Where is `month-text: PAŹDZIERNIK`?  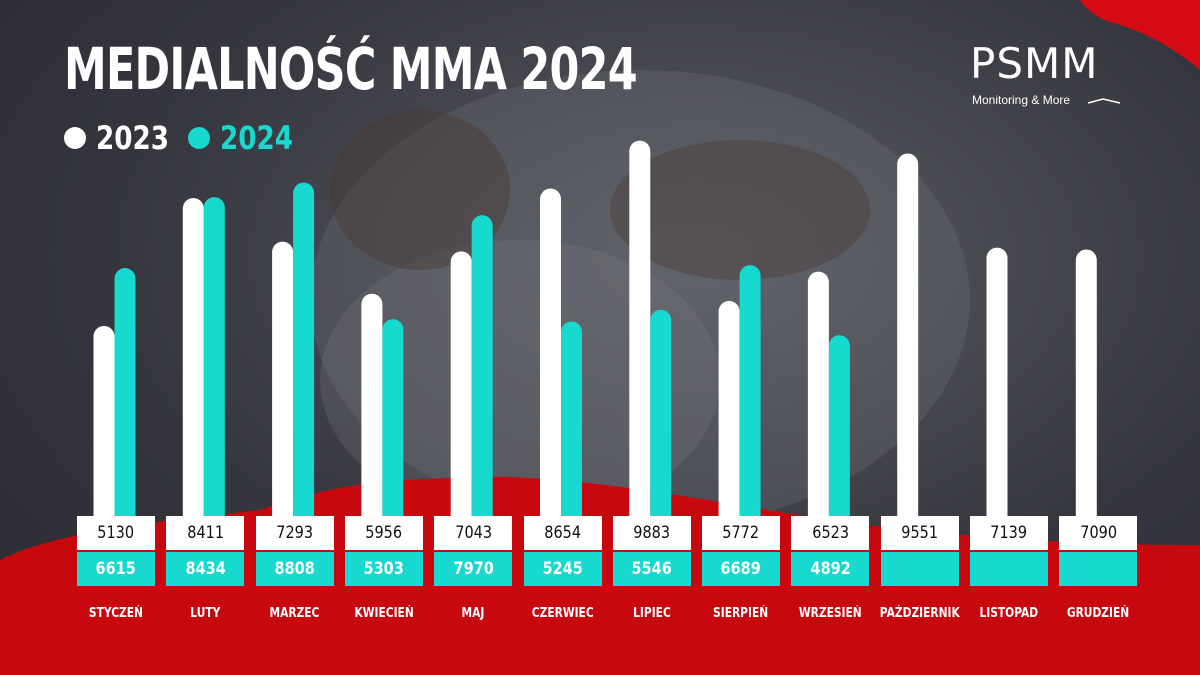 month-text: PAŹDZIERNIK is located at coordinates (919, 613).